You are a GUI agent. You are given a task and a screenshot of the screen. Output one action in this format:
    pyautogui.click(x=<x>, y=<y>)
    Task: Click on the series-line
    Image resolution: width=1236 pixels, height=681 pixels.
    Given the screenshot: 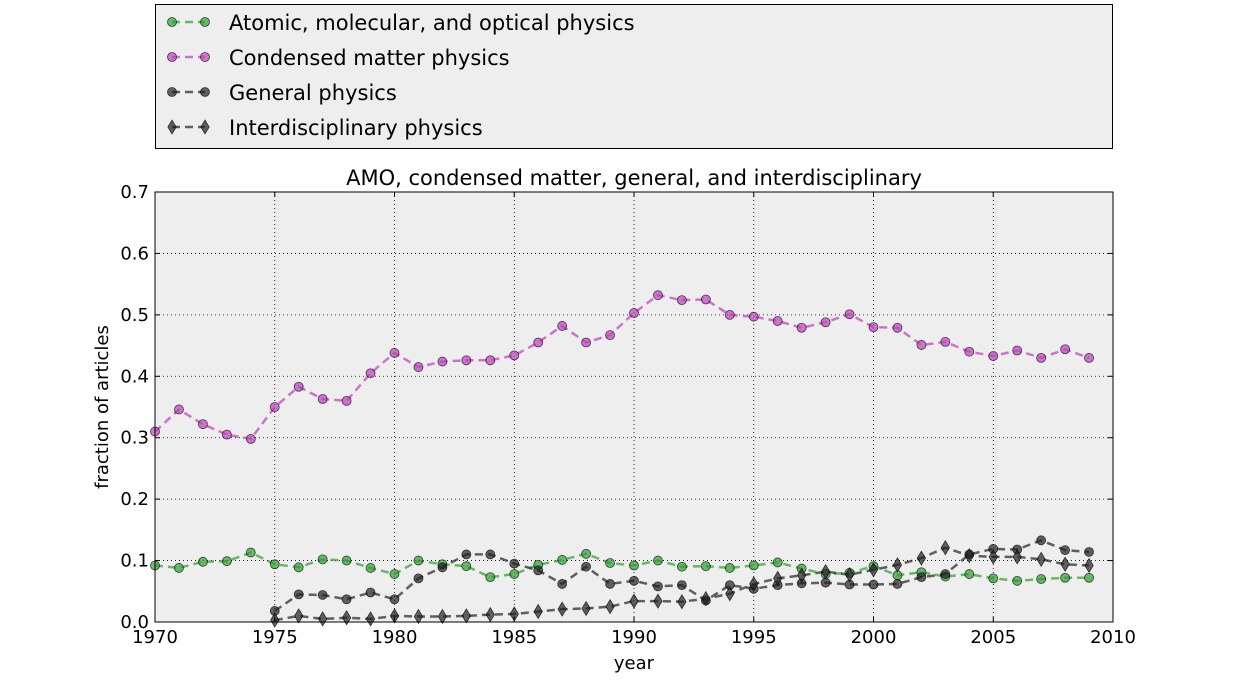 What is the action you would take?
    pyautogui.click(x=621, y=567)
    